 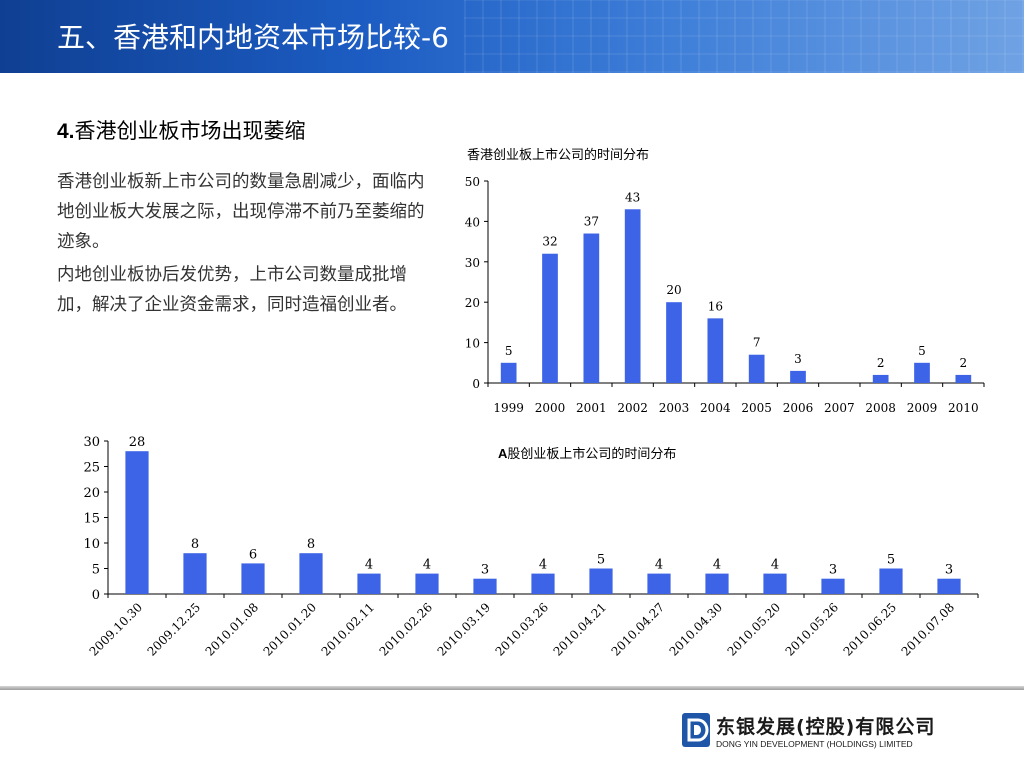 What do you see at coordinates (290, 629) in the screenshot?
I see `x-category-label: 2010.01.20` at bounding box center [290, 629].